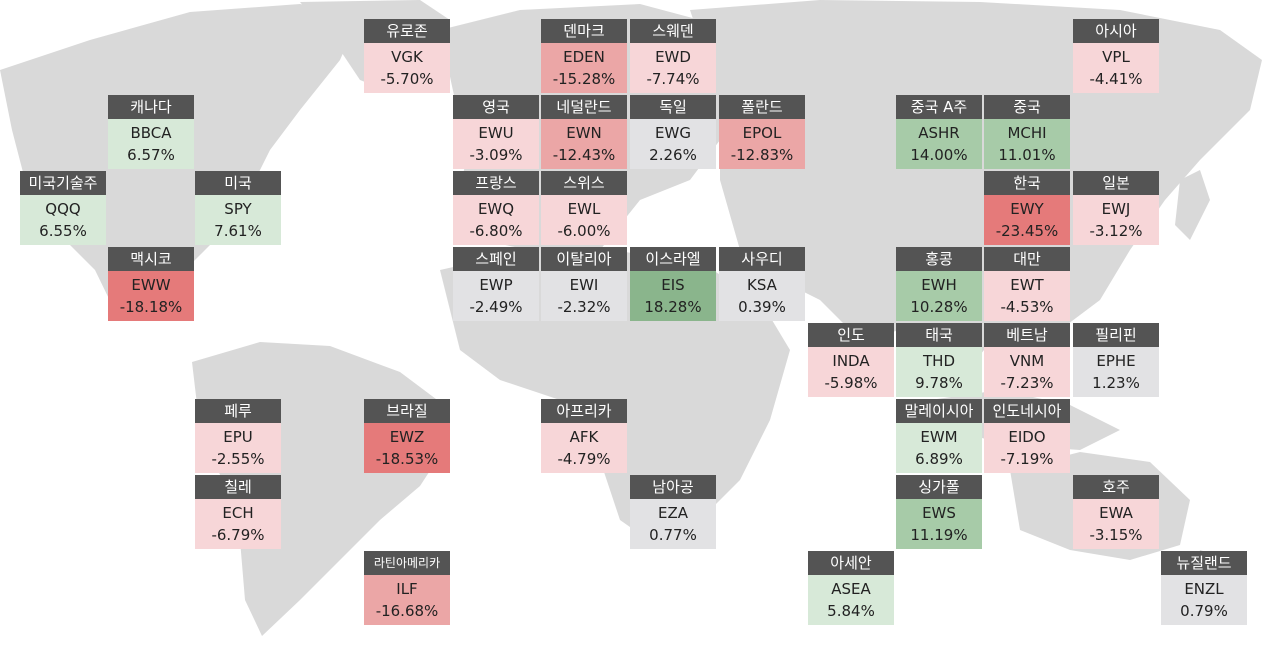 The width and height of the screenshot is (1280, 648). I want to click on etf-ticker: QQQ, so click(63, 209).